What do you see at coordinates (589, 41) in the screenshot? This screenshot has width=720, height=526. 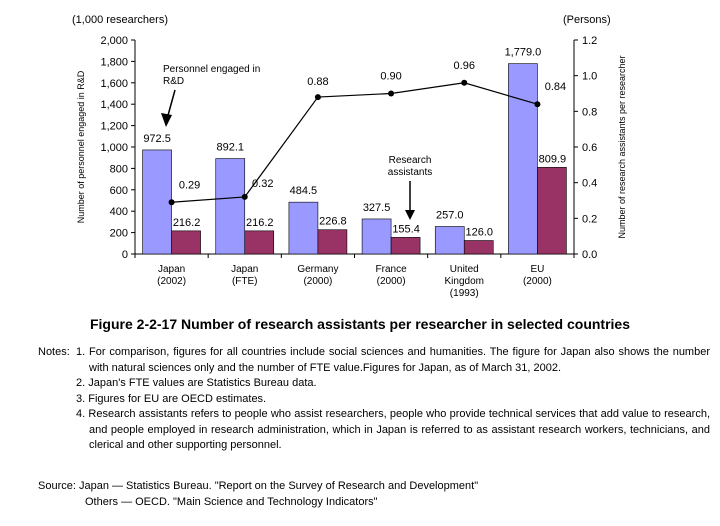 I see `right-tick-label: 1.2` at bounding box center [589, 41].